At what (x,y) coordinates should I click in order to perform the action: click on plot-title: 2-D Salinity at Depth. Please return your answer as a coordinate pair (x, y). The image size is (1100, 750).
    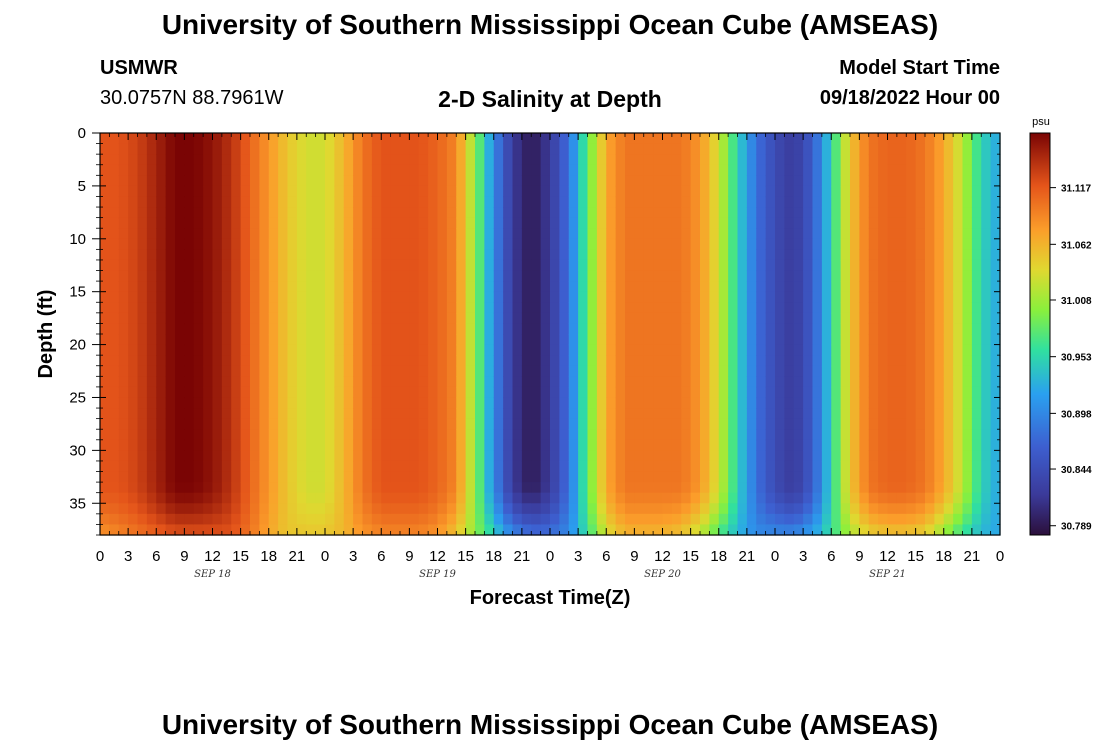
    Looking at the image, I should click on (550, 99).